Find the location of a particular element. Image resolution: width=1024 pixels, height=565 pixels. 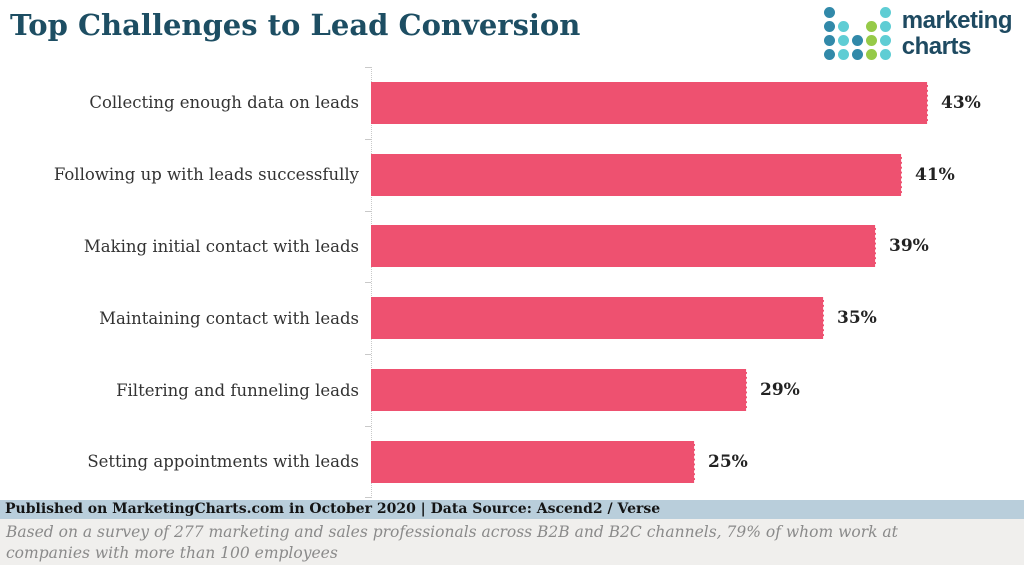

bar-area: 41% is located at coordinates (697, 175).